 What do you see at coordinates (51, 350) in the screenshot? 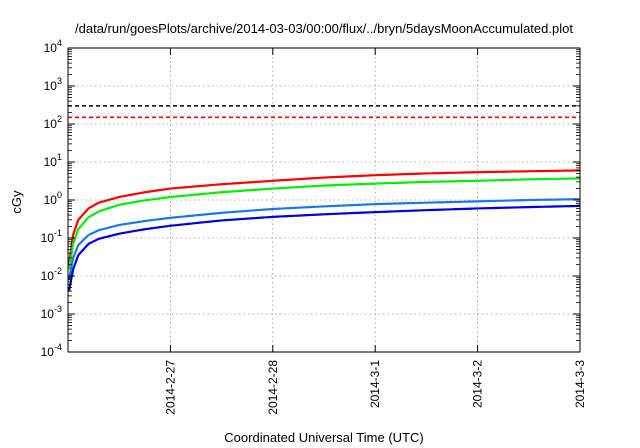
I see `y-tick-label: 10⁻⁴` at bounding box center [51, 350].